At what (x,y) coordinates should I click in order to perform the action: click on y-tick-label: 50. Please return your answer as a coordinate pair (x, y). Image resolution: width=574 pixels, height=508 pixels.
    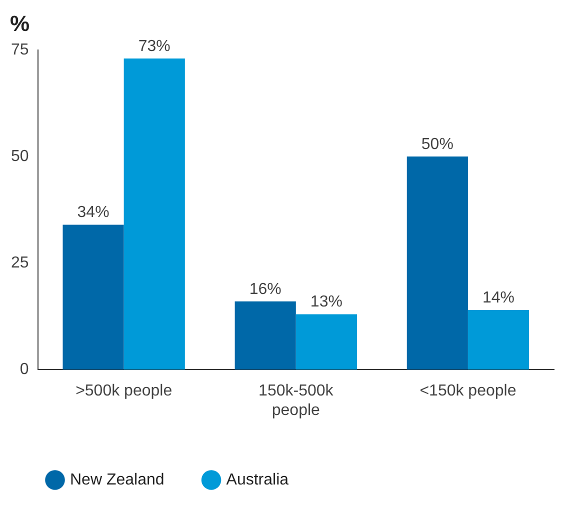
    Looking at the image, I should click on (20, 156).